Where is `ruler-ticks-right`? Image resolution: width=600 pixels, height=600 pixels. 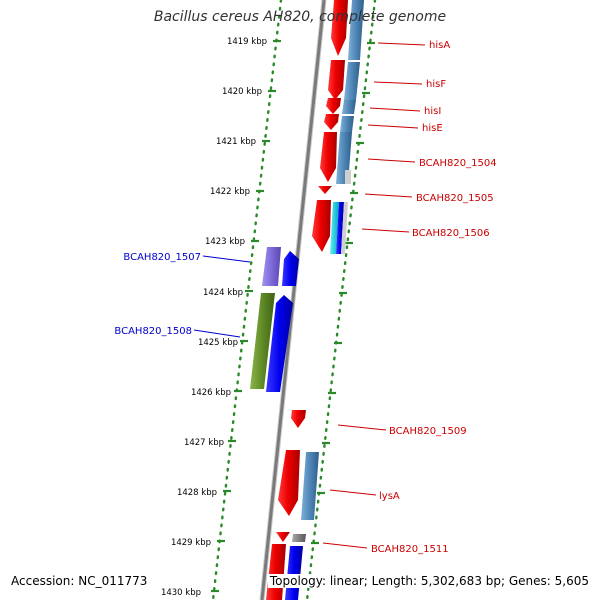
ruler-ticks-right is located at coordinates (343, 293).